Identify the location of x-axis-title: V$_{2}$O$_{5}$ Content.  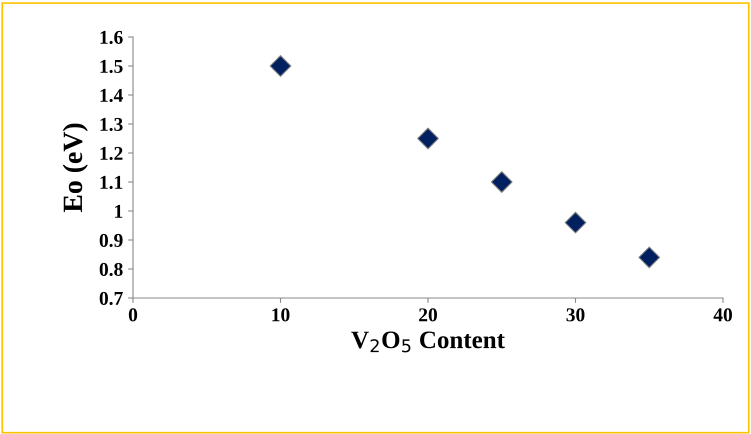
(428, 342).